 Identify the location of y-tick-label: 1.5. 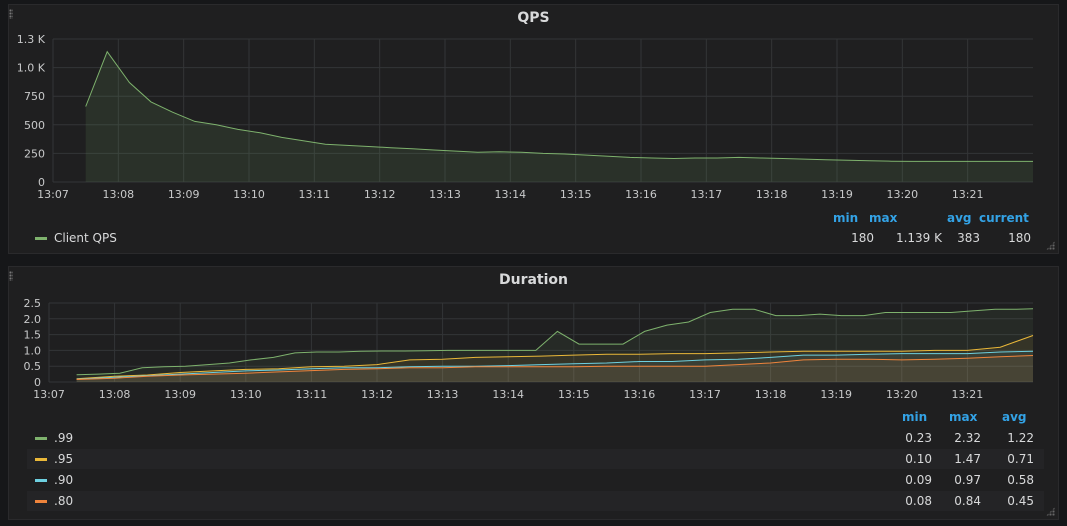
(33, 335).